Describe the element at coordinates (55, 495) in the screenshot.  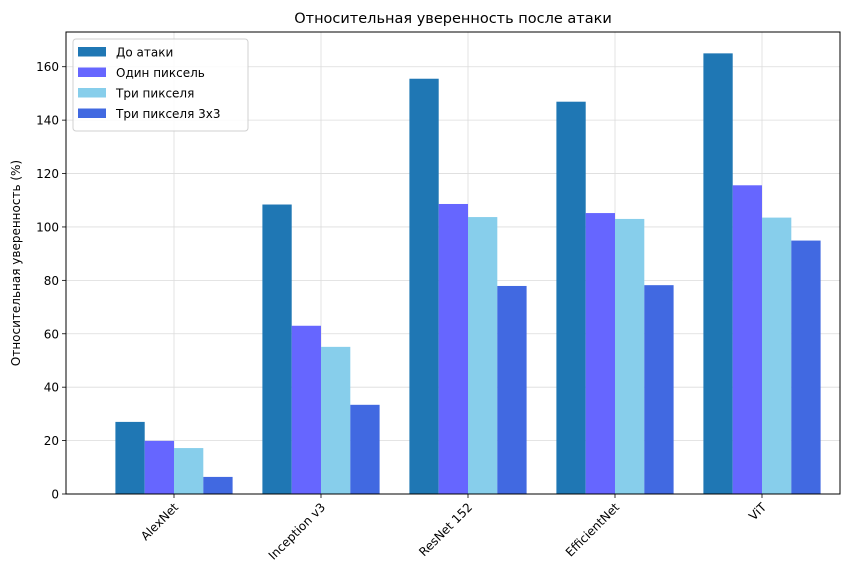
I see `y-tick-label: 0` at that location.